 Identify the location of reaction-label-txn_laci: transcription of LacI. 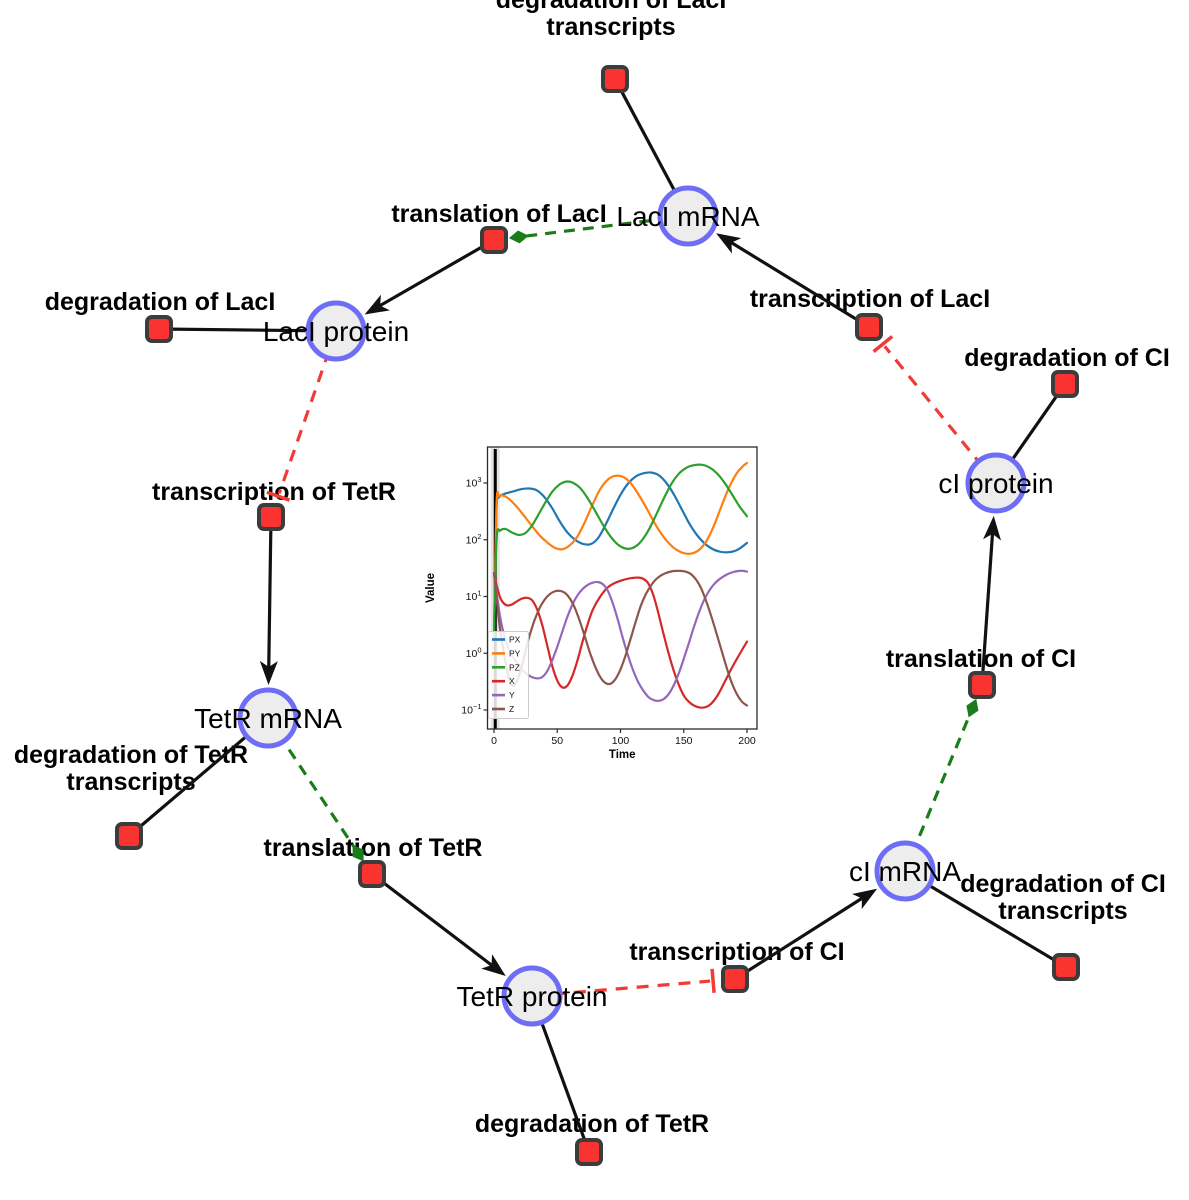
(870, 299).